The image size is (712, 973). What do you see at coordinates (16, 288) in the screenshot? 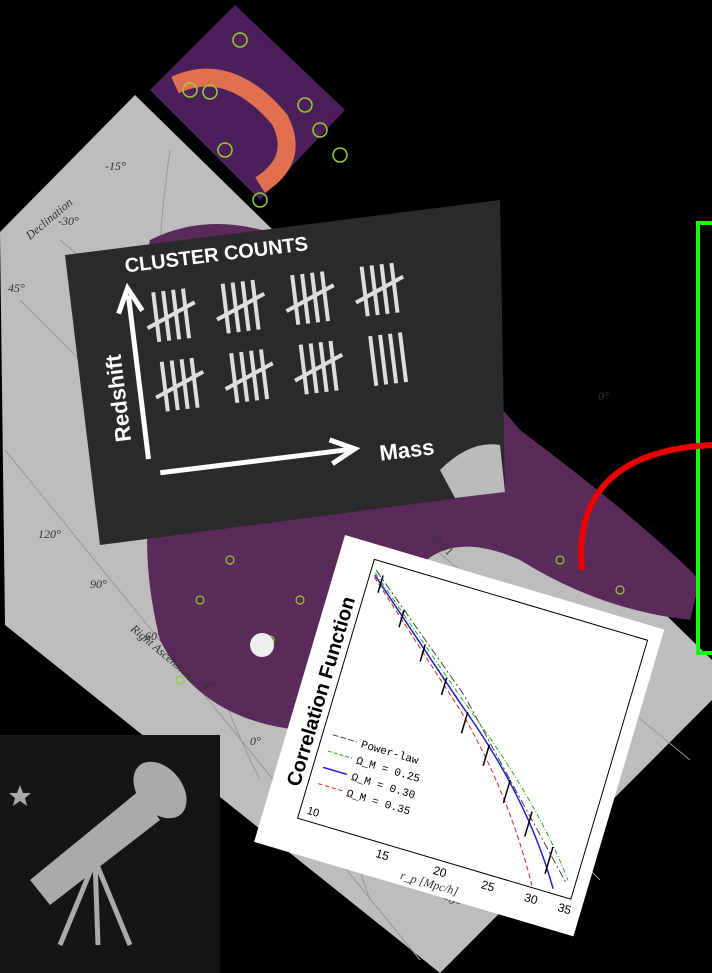
I see `dec-tick: 45°` at bounding box center [16, 288].